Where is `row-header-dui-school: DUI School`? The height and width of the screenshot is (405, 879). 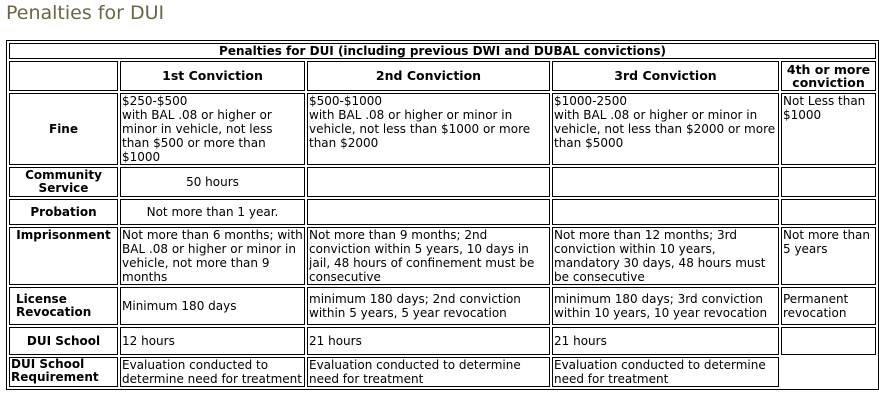
row-header-dui-school: DUI School is located at coordinates (63, 341).